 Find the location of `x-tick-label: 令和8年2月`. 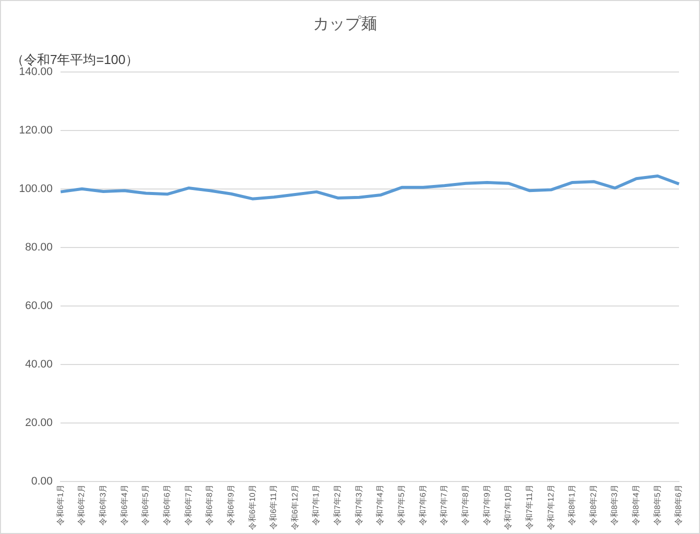

x-tick-label: 令和8年2月 is located at coordinates (593, 505).